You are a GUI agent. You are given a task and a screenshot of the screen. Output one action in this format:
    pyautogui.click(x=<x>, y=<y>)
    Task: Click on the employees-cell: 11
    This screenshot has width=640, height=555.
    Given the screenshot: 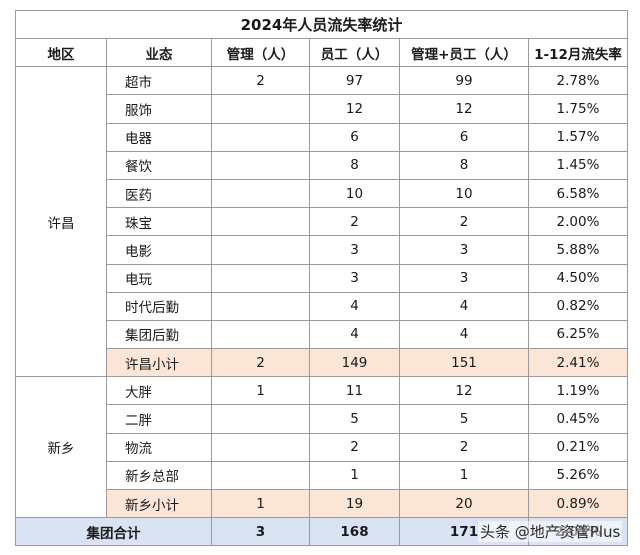 What is the action you would take?
    pyautogui.click(x=354, y=391)
    